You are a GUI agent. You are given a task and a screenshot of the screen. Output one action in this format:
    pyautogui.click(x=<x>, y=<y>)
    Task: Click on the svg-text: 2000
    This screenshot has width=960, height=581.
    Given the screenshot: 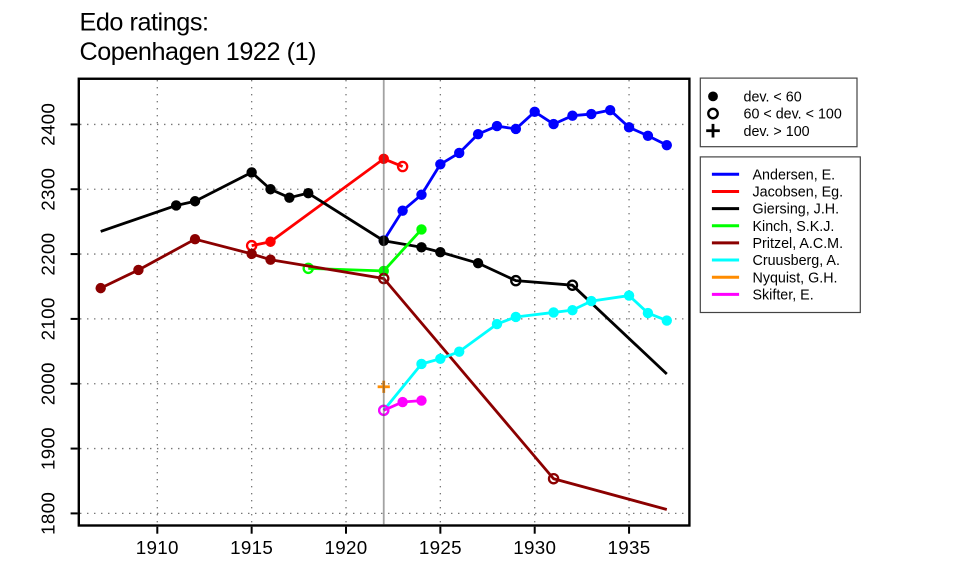 What is the action you would take?
    pyautogui.click(x=48, y=383)
    